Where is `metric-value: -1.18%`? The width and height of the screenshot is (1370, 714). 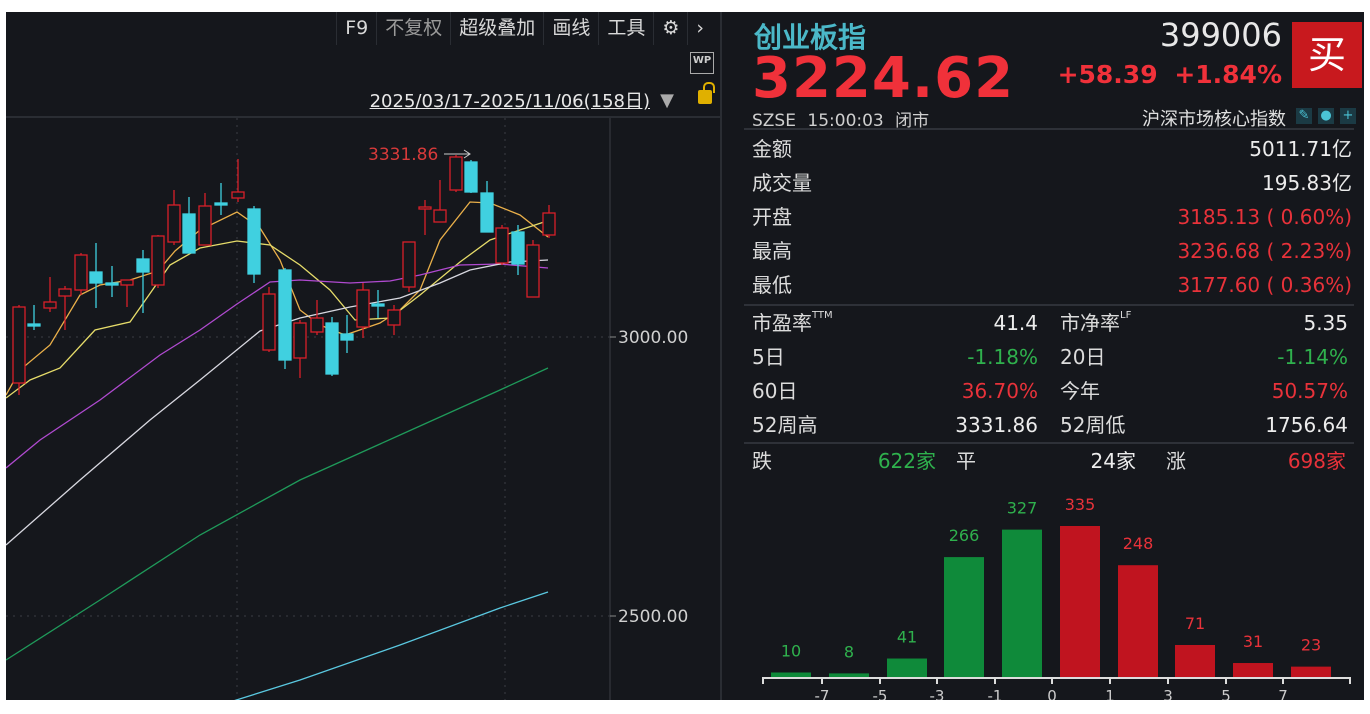
metric-value: -1.18% is located at coordinates (1002, 357).